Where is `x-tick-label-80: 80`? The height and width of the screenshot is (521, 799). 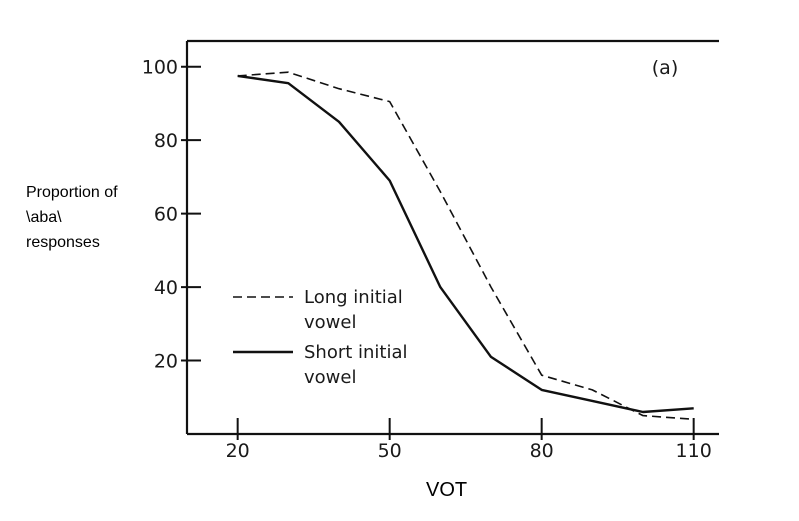 x-tick-label-80: 80 is located at coordinates (542, 451).